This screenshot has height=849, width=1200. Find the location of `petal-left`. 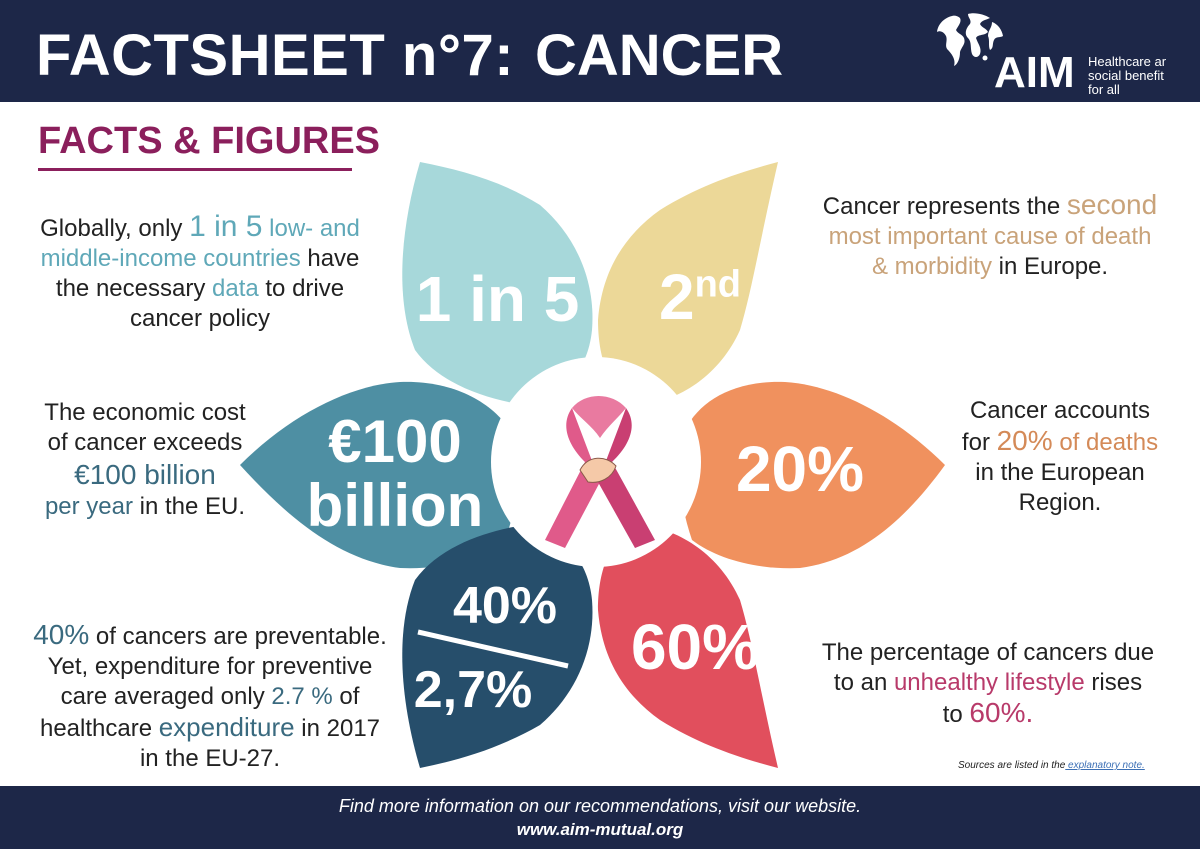

petal-left is located at coordinates (378, 475).